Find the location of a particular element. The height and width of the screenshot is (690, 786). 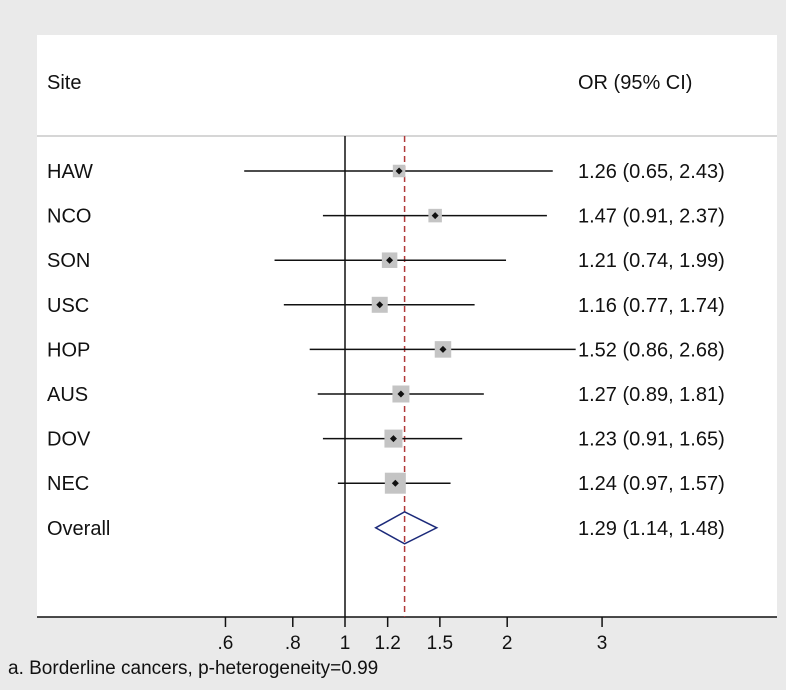

or-ci-label: 1.26 (0.65, 2.43) is located at coordinates (651, 172).